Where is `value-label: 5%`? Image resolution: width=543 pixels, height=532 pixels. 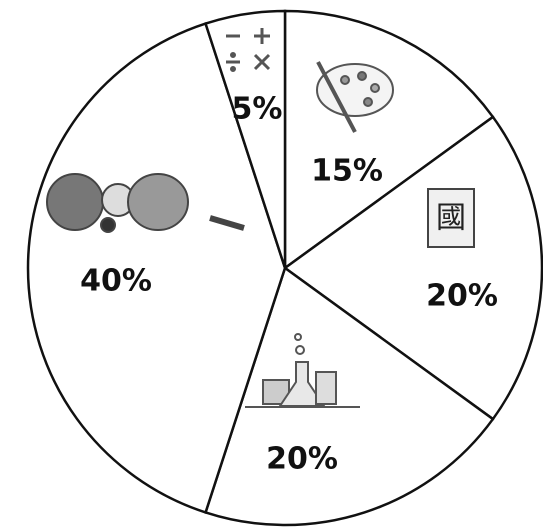 value-label: 5% is located at coordinates (257, 109).